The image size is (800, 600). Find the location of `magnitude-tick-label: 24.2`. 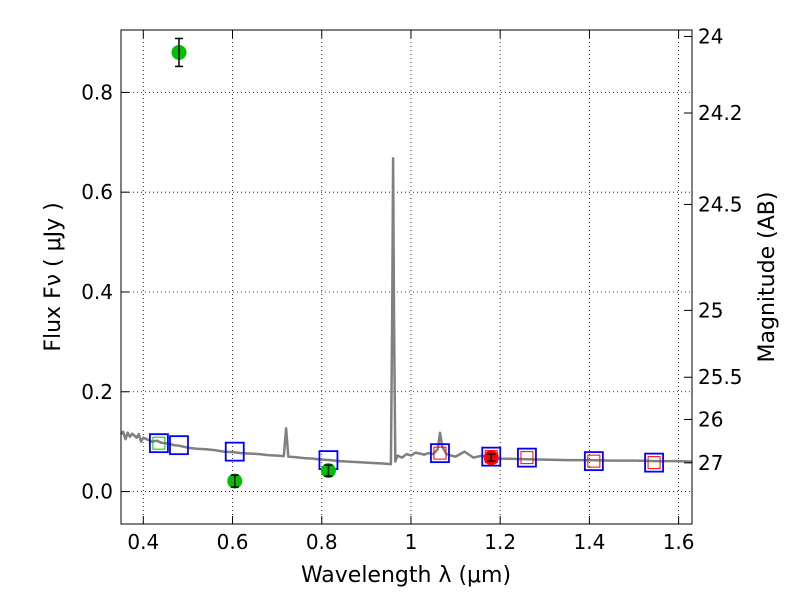

magnitude-tick-label: 24.2 is located at coordinates (720, 113).